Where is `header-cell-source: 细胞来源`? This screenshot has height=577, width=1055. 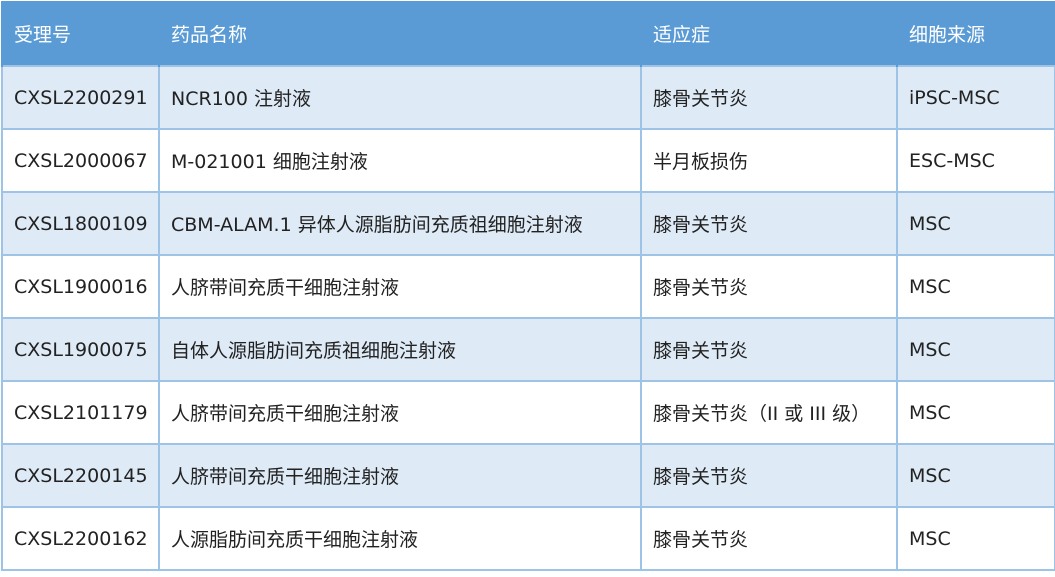
header-cell-source: 细胞来源 is located at coordinates (975, 33).